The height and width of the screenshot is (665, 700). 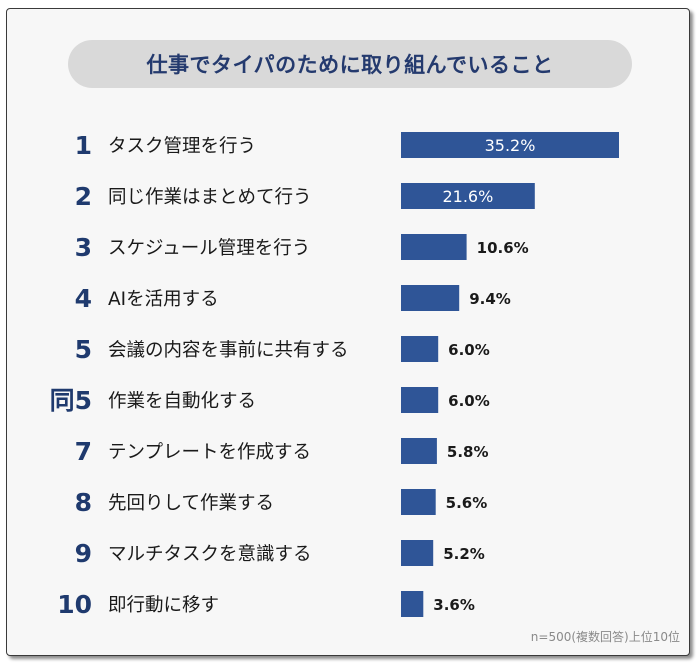 What do you see at coordinates (74, 604) in the screenshot?
I see `rank-number: 10` at bounding box center [74, 604].